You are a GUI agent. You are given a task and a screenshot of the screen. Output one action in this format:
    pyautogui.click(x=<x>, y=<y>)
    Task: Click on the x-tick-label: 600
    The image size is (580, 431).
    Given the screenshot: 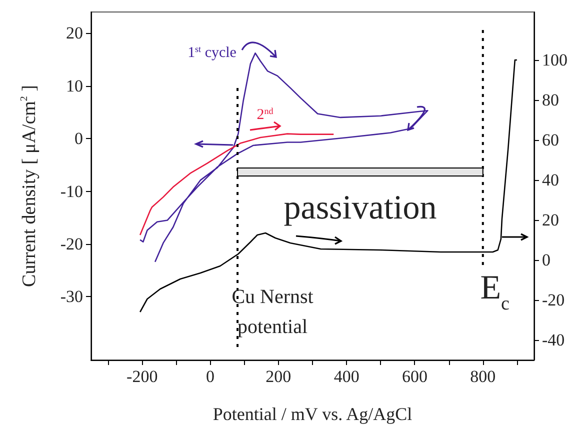 What is the action you would take?
    pyautogui.click(x=415, y=376)
    